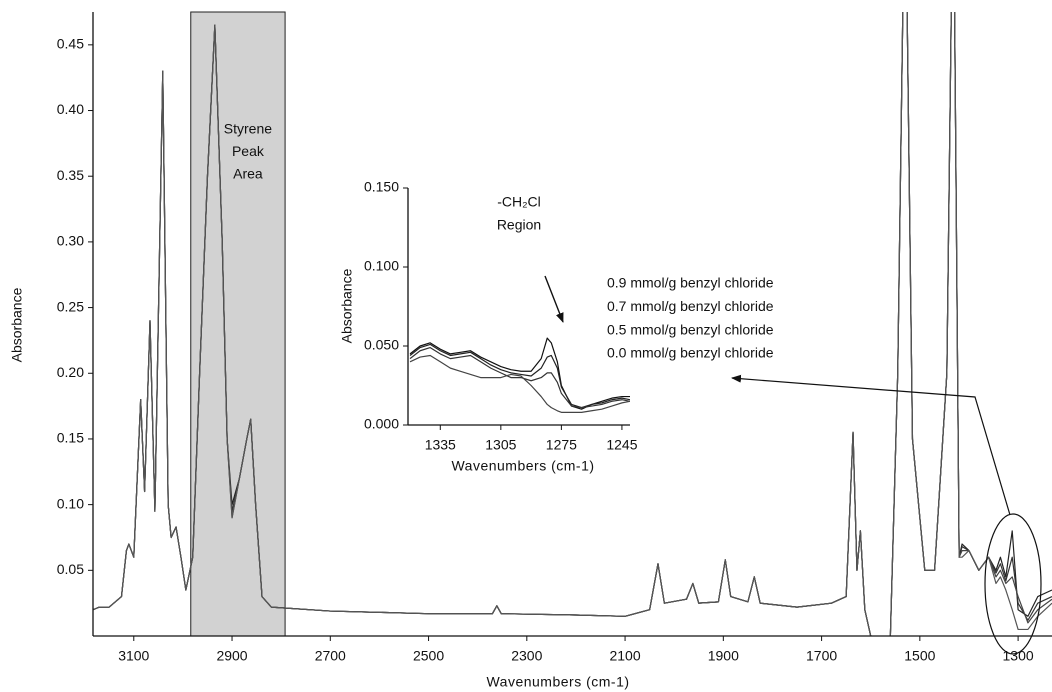 Image resolution: width=1052 pixels, height=692 pixels. Describe the element at coordinates (440, 445) in the screenshot. I see `x-tick-label: 1335` at that location.